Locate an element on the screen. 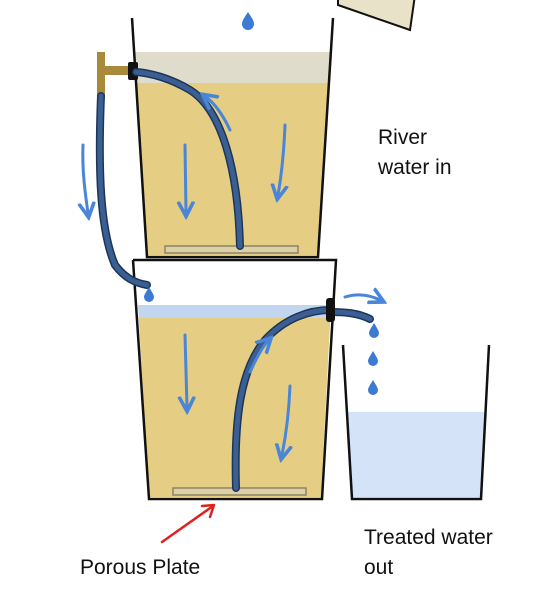  pouring-jug is located at coordinates (376, 16).